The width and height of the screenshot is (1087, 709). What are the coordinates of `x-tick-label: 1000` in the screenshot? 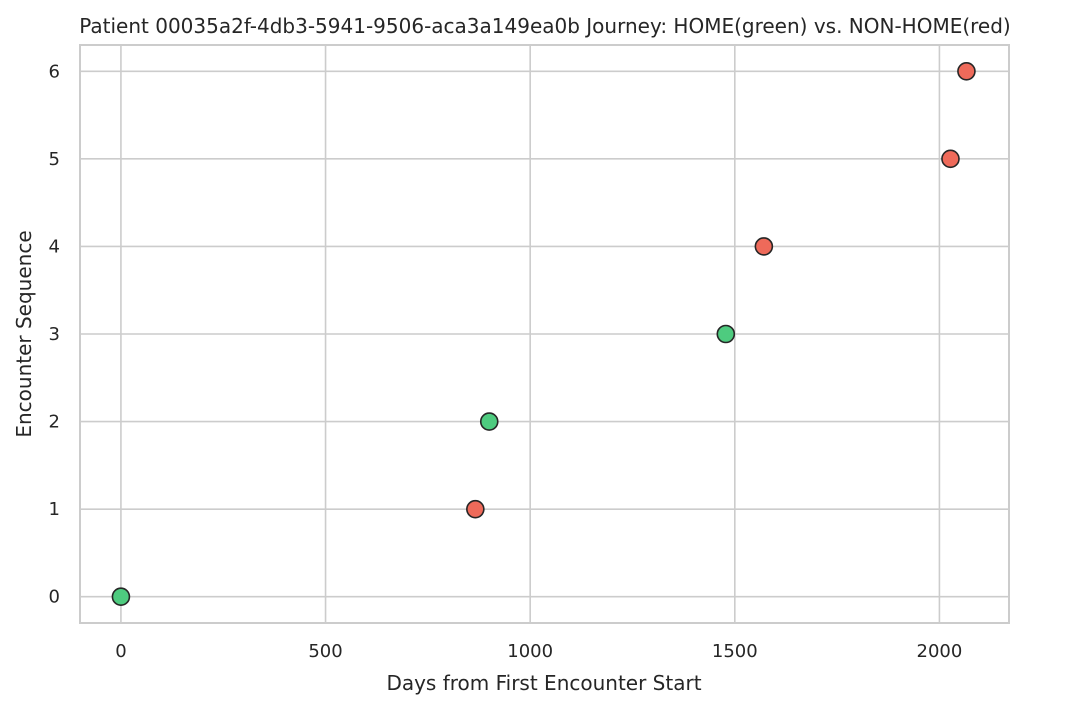 It's located at (530, 651).